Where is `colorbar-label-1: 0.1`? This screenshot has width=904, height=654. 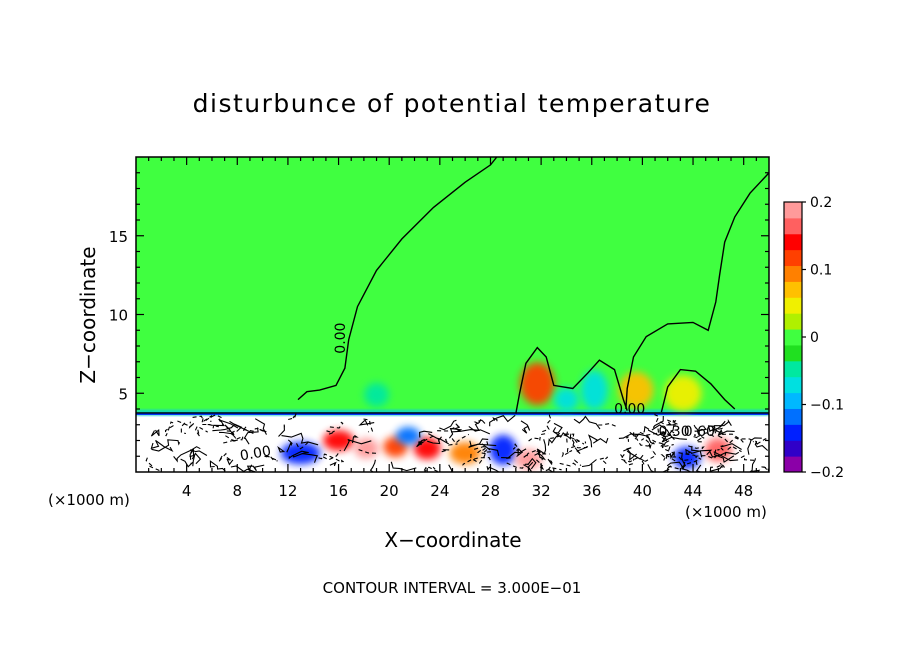 colorbar-label-1: 0.1 is located at coordinates (821, 271).